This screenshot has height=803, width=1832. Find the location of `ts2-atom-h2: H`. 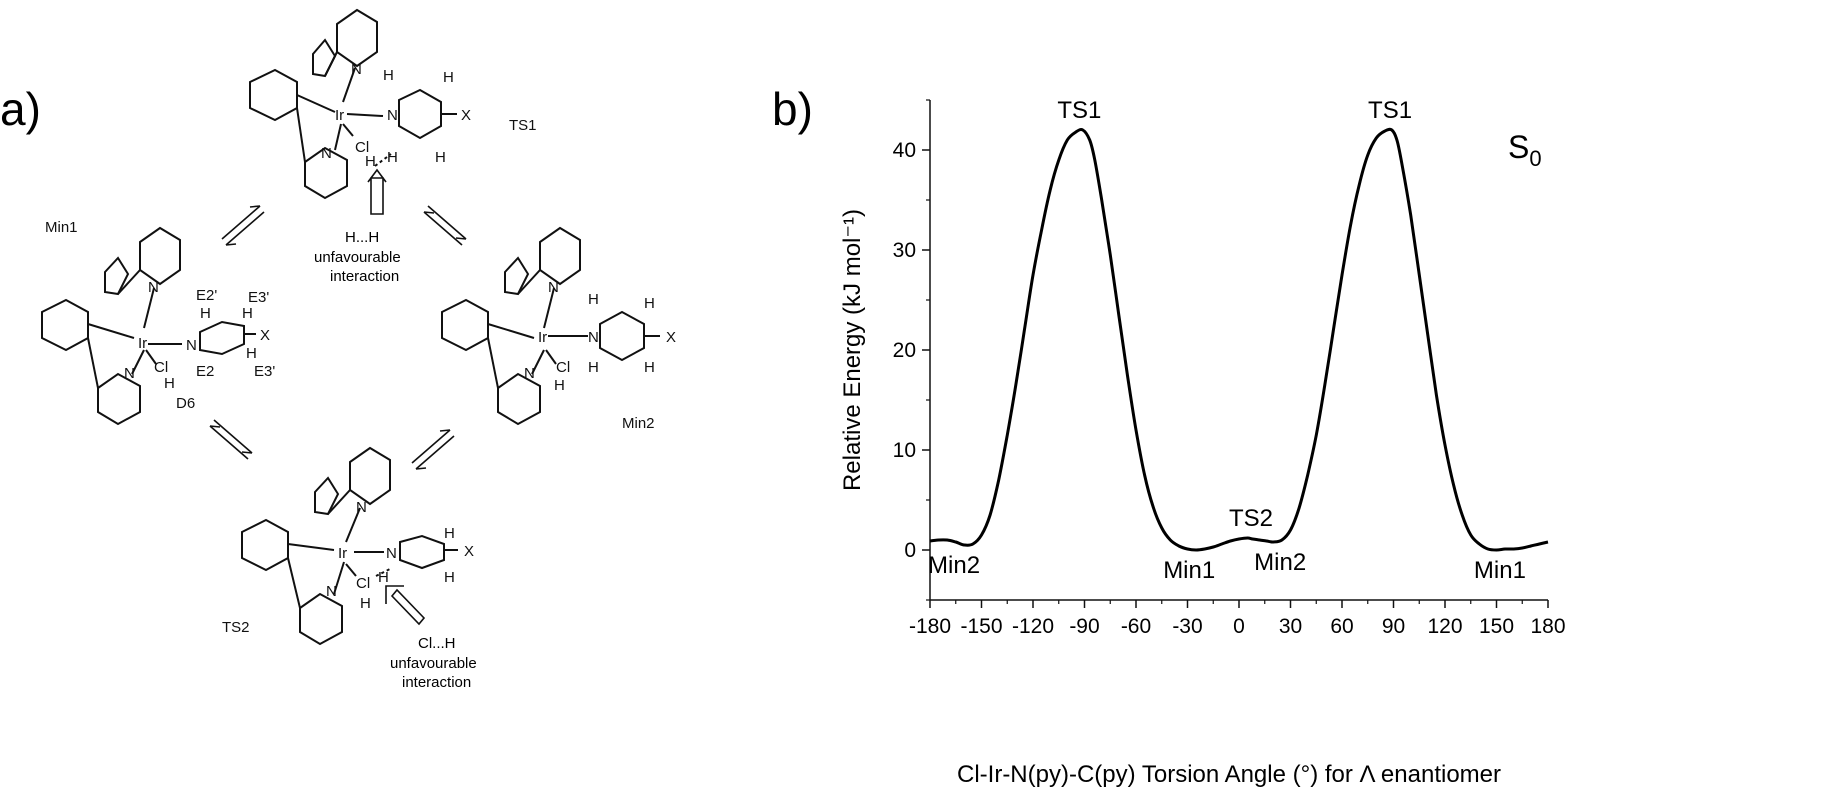

ts2-atom-h2: H is located at coordinates (449, 577).